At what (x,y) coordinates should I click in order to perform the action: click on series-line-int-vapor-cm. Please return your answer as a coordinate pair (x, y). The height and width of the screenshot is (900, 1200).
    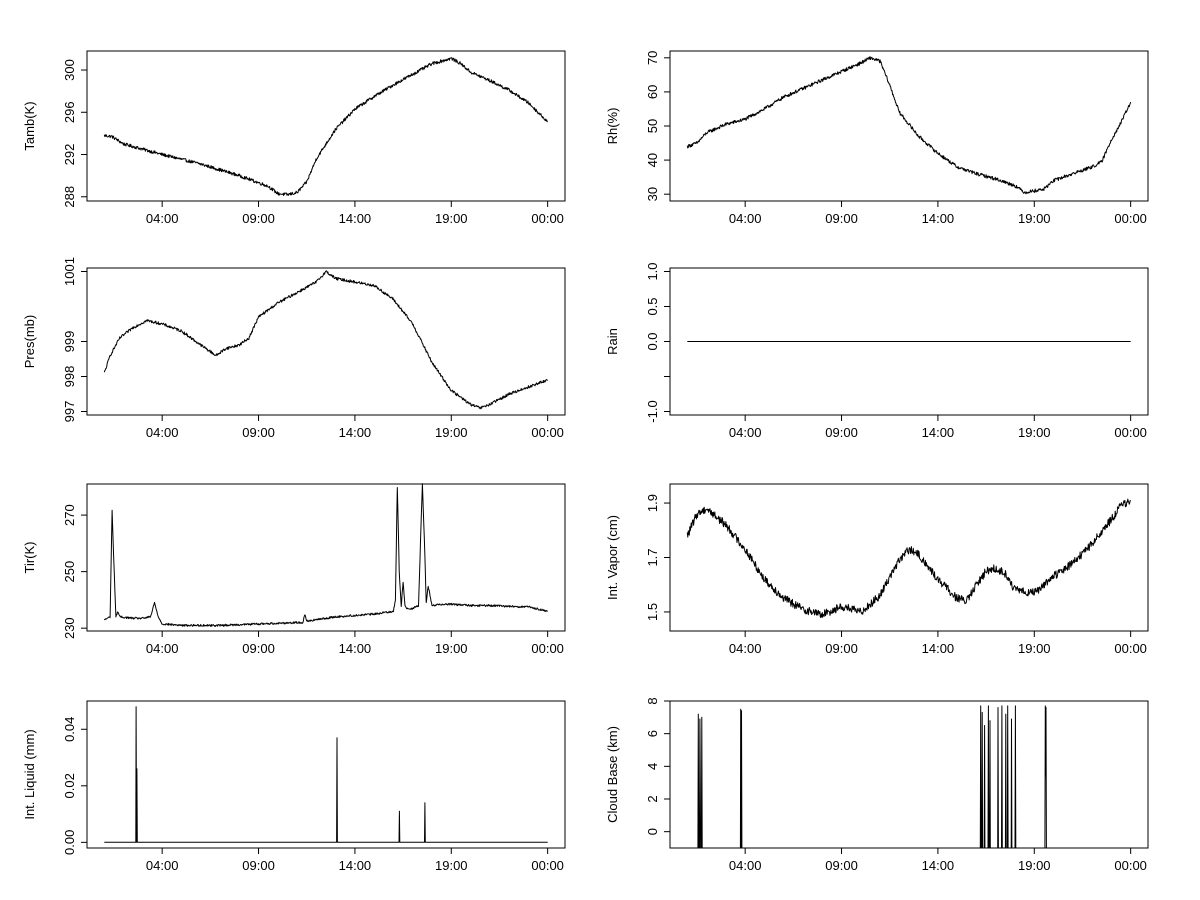
    Looking at the image, I should click on (909, 558).